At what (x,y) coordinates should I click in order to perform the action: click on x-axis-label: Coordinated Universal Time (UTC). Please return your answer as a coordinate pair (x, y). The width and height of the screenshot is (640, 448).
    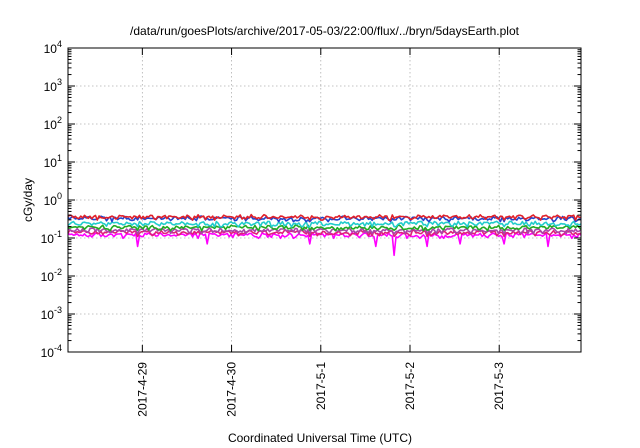
    Looking at the image, I should click on (320, 438).